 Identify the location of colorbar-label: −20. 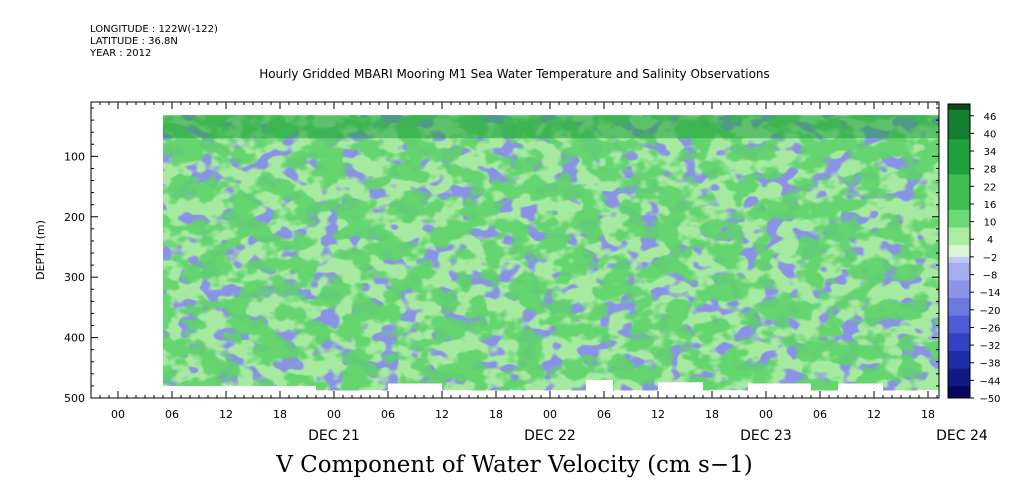
(989, 311).